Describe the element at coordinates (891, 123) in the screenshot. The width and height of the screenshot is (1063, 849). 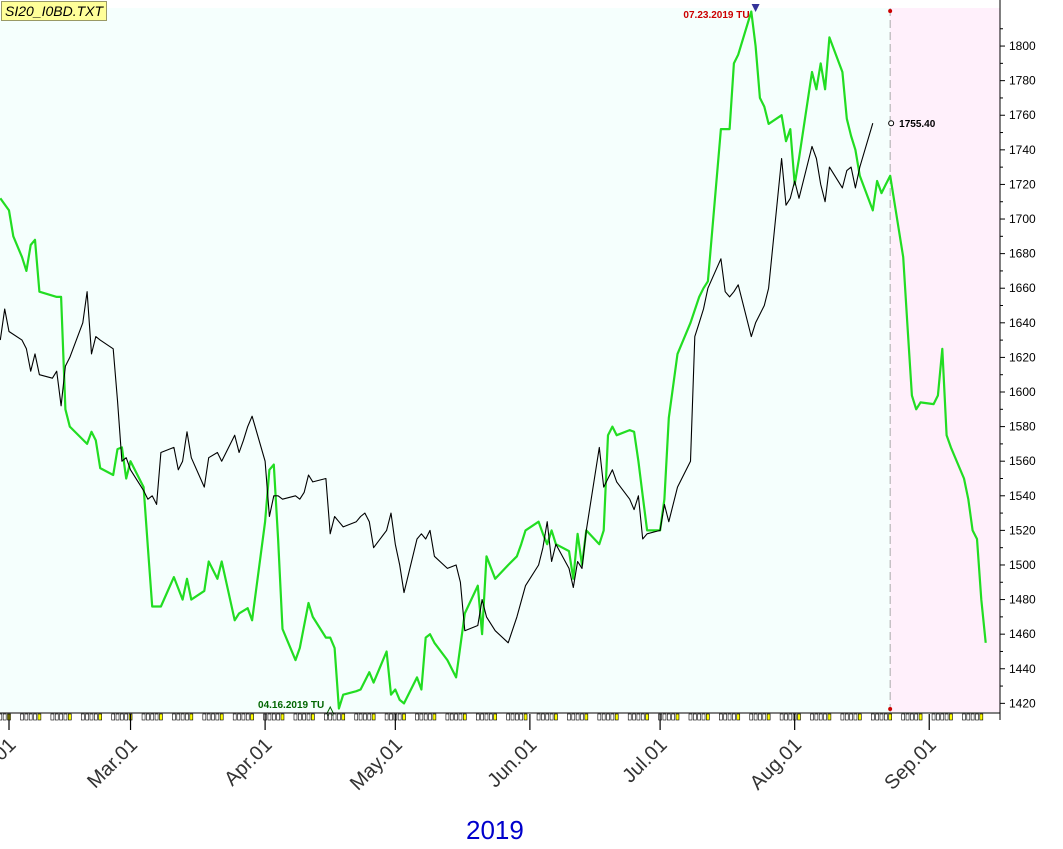
I see `last-price-marker` at that location.